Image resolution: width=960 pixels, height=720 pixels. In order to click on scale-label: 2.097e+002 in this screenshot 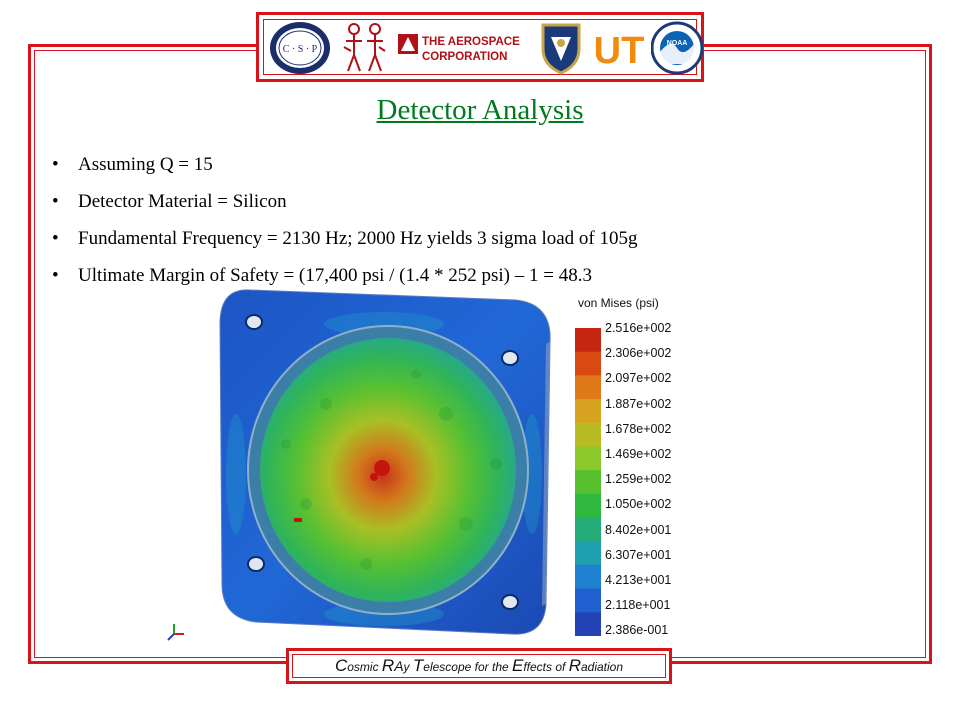, I will do `click(638, 378)`.